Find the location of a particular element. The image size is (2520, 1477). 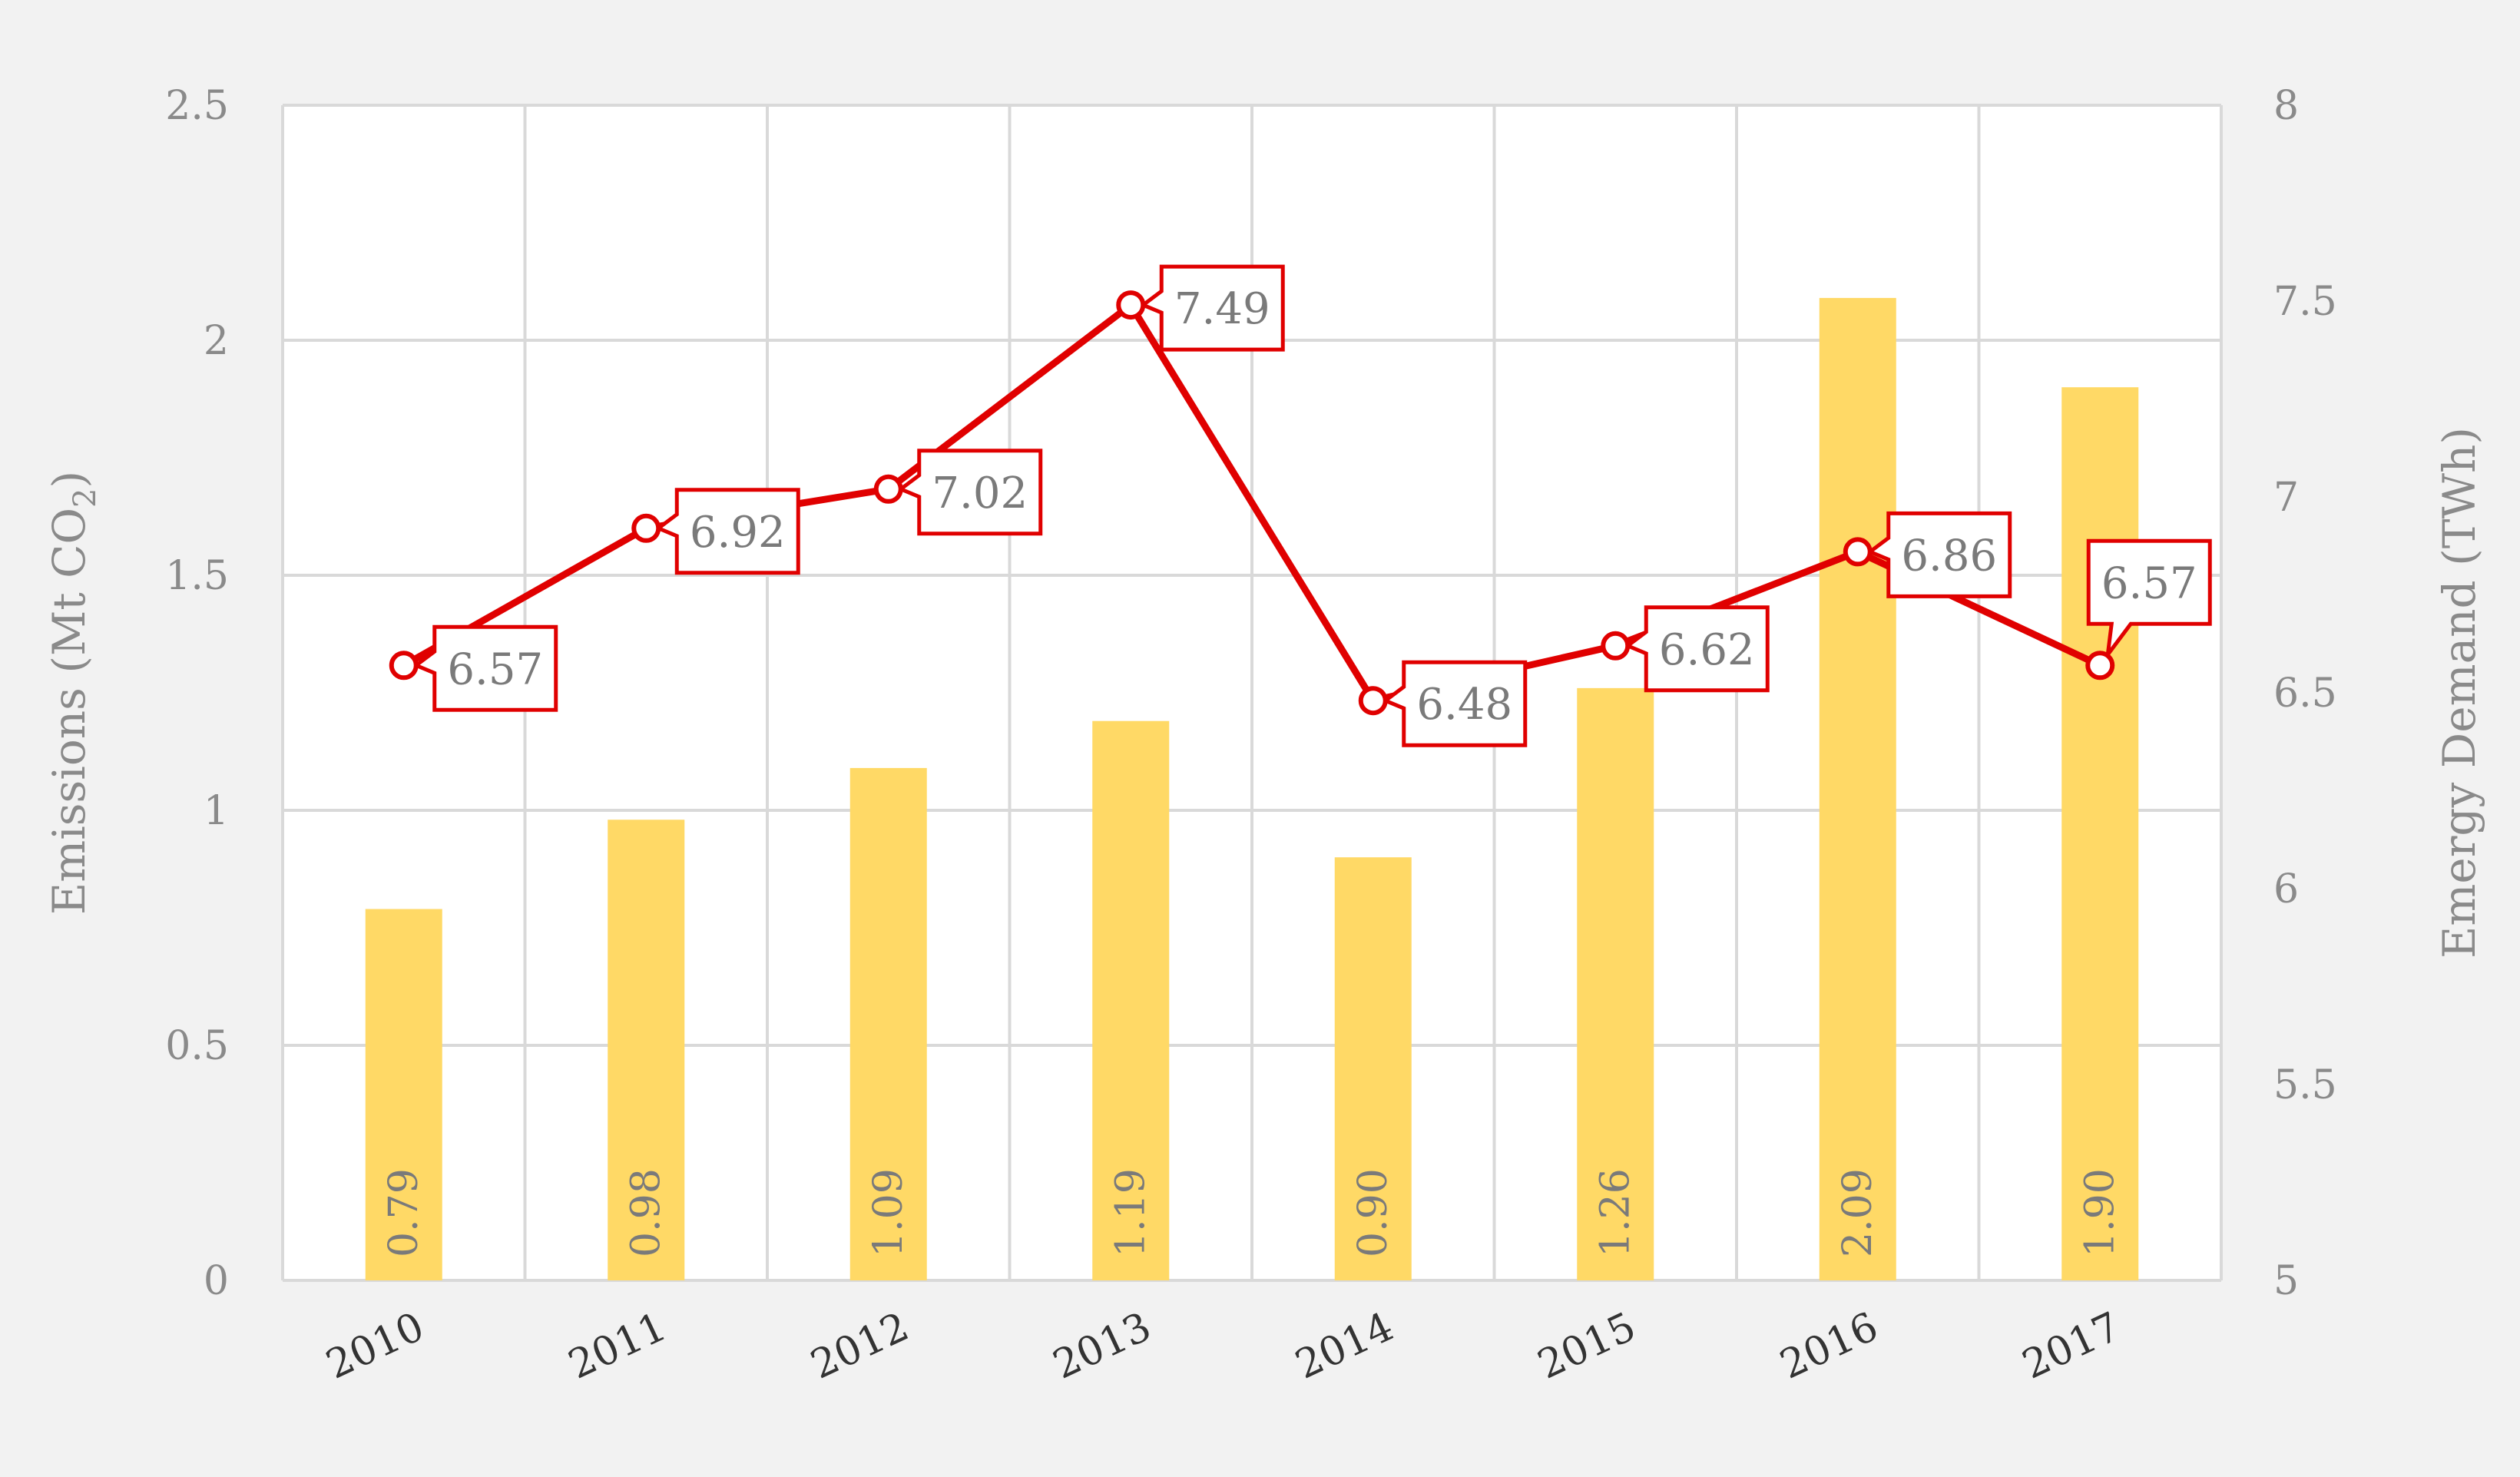

line-data-callout: 6.62 is located at coordinates (1697, 649).